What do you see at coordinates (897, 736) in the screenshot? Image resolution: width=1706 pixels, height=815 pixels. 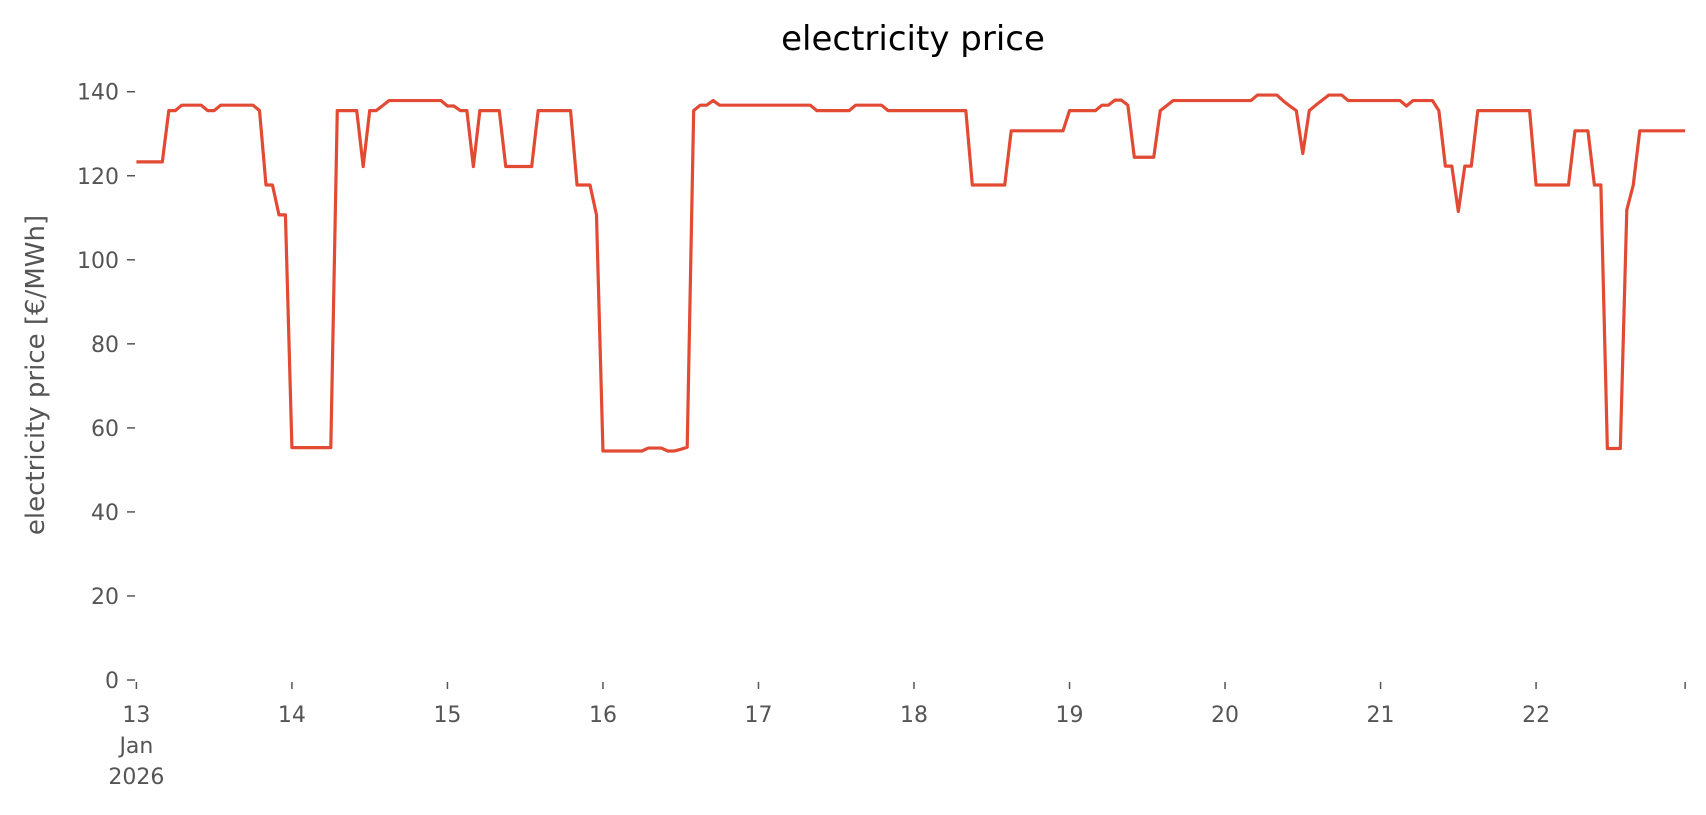 I see `x-axis: 13 Jan 2026 14 15 16 17 18 19 20 21 22` at bounding box center [897, 736].